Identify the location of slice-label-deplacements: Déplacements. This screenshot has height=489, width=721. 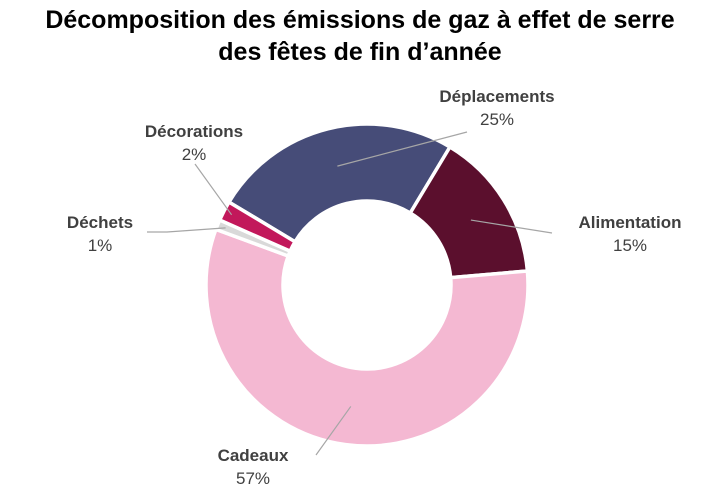
(496, 96).